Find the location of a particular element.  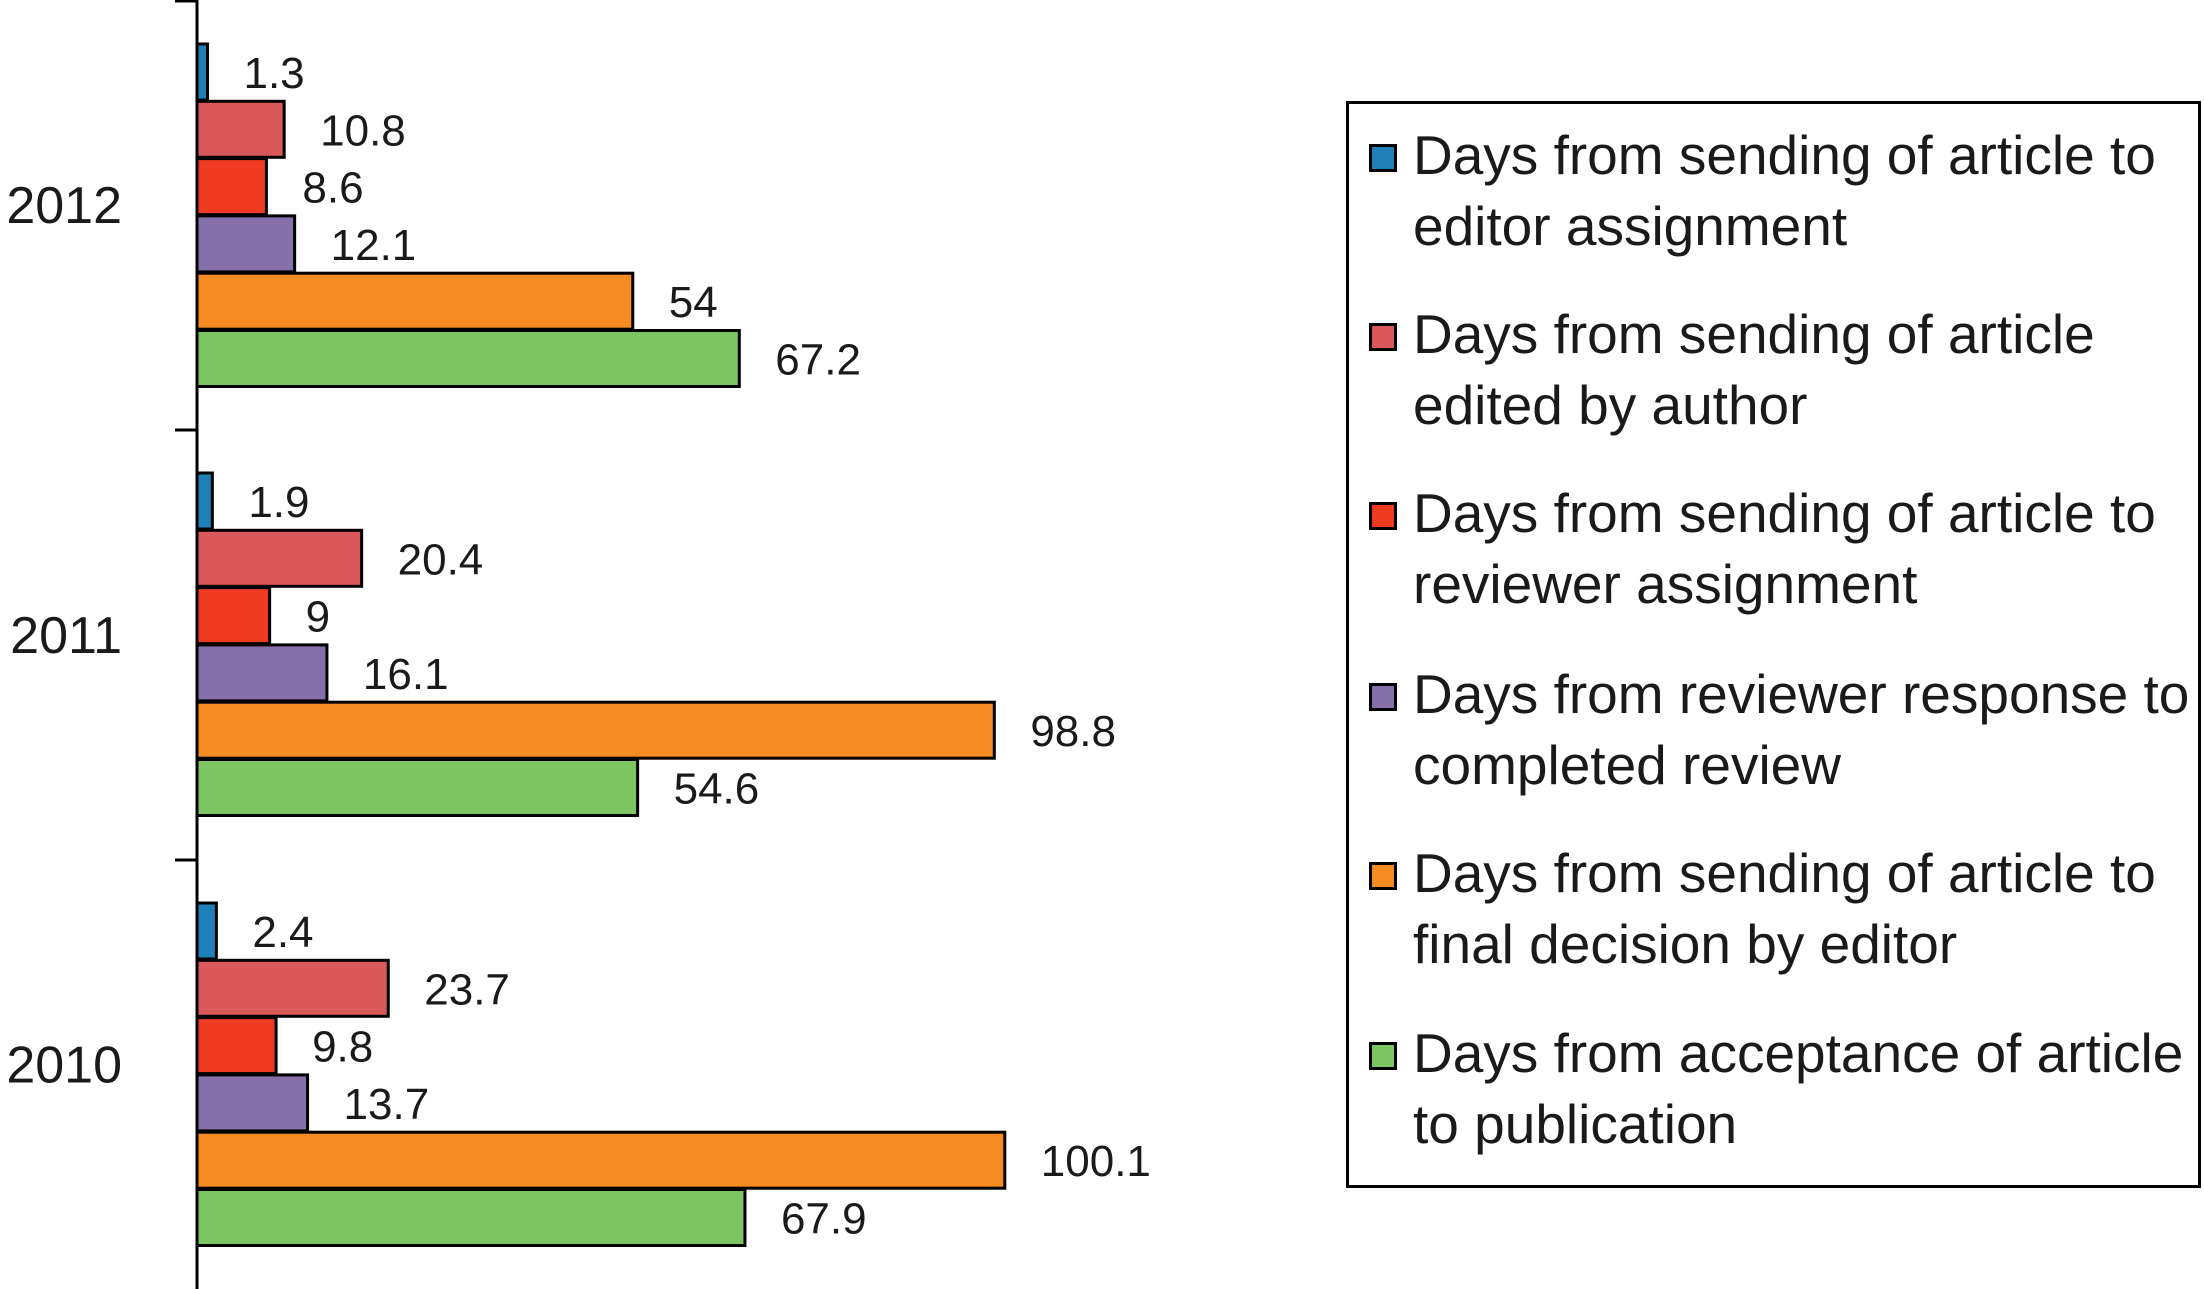

data-label: 67.9 is located at coordinates (824, 1219).